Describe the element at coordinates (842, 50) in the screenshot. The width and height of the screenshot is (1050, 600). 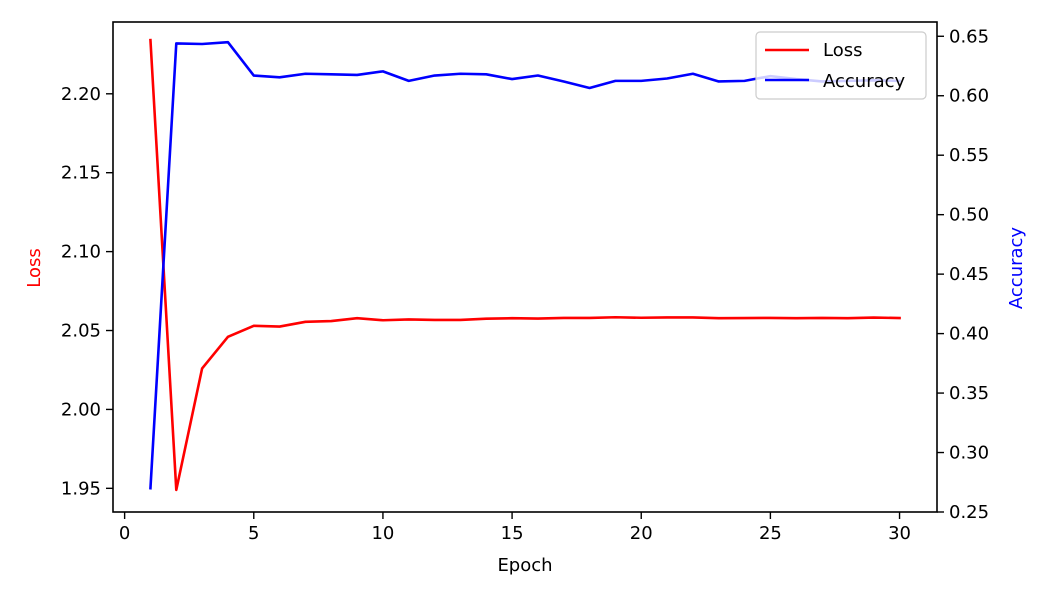
I see `legend-label-loss: Loss` at that location.